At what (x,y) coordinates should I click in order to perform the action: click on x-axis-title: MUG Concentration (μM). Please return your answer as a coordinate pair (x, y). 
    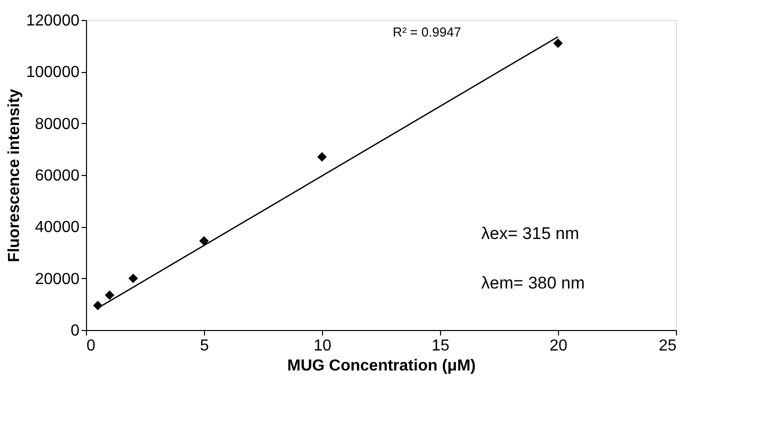
    Looking at the image, I should click on (381, 366).